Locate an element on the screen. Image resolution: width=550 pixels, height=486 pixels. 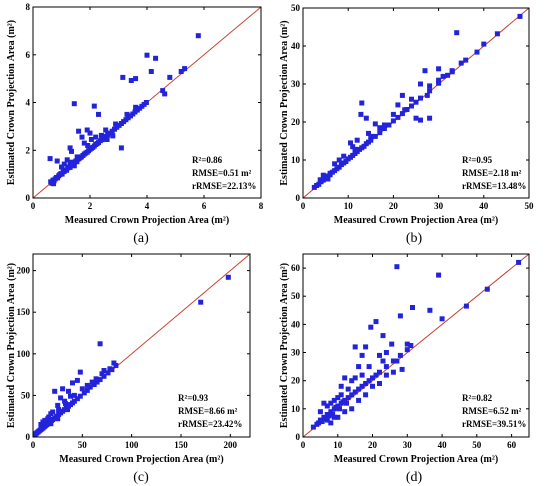
y-tick-label: 6 is located at coordinates (28, 55).